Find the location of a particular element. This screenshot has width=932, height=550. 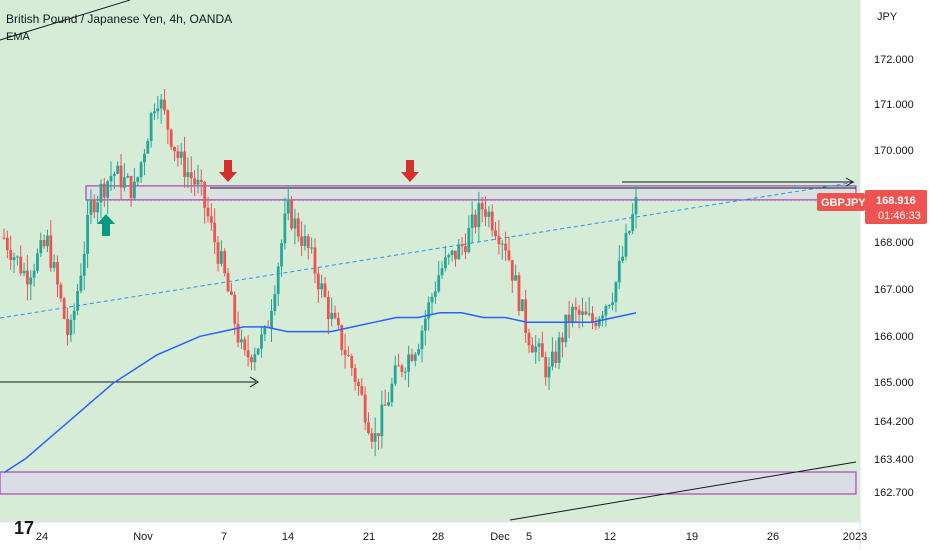

time-tick-label: 12 is located at coordinates (610, 537).